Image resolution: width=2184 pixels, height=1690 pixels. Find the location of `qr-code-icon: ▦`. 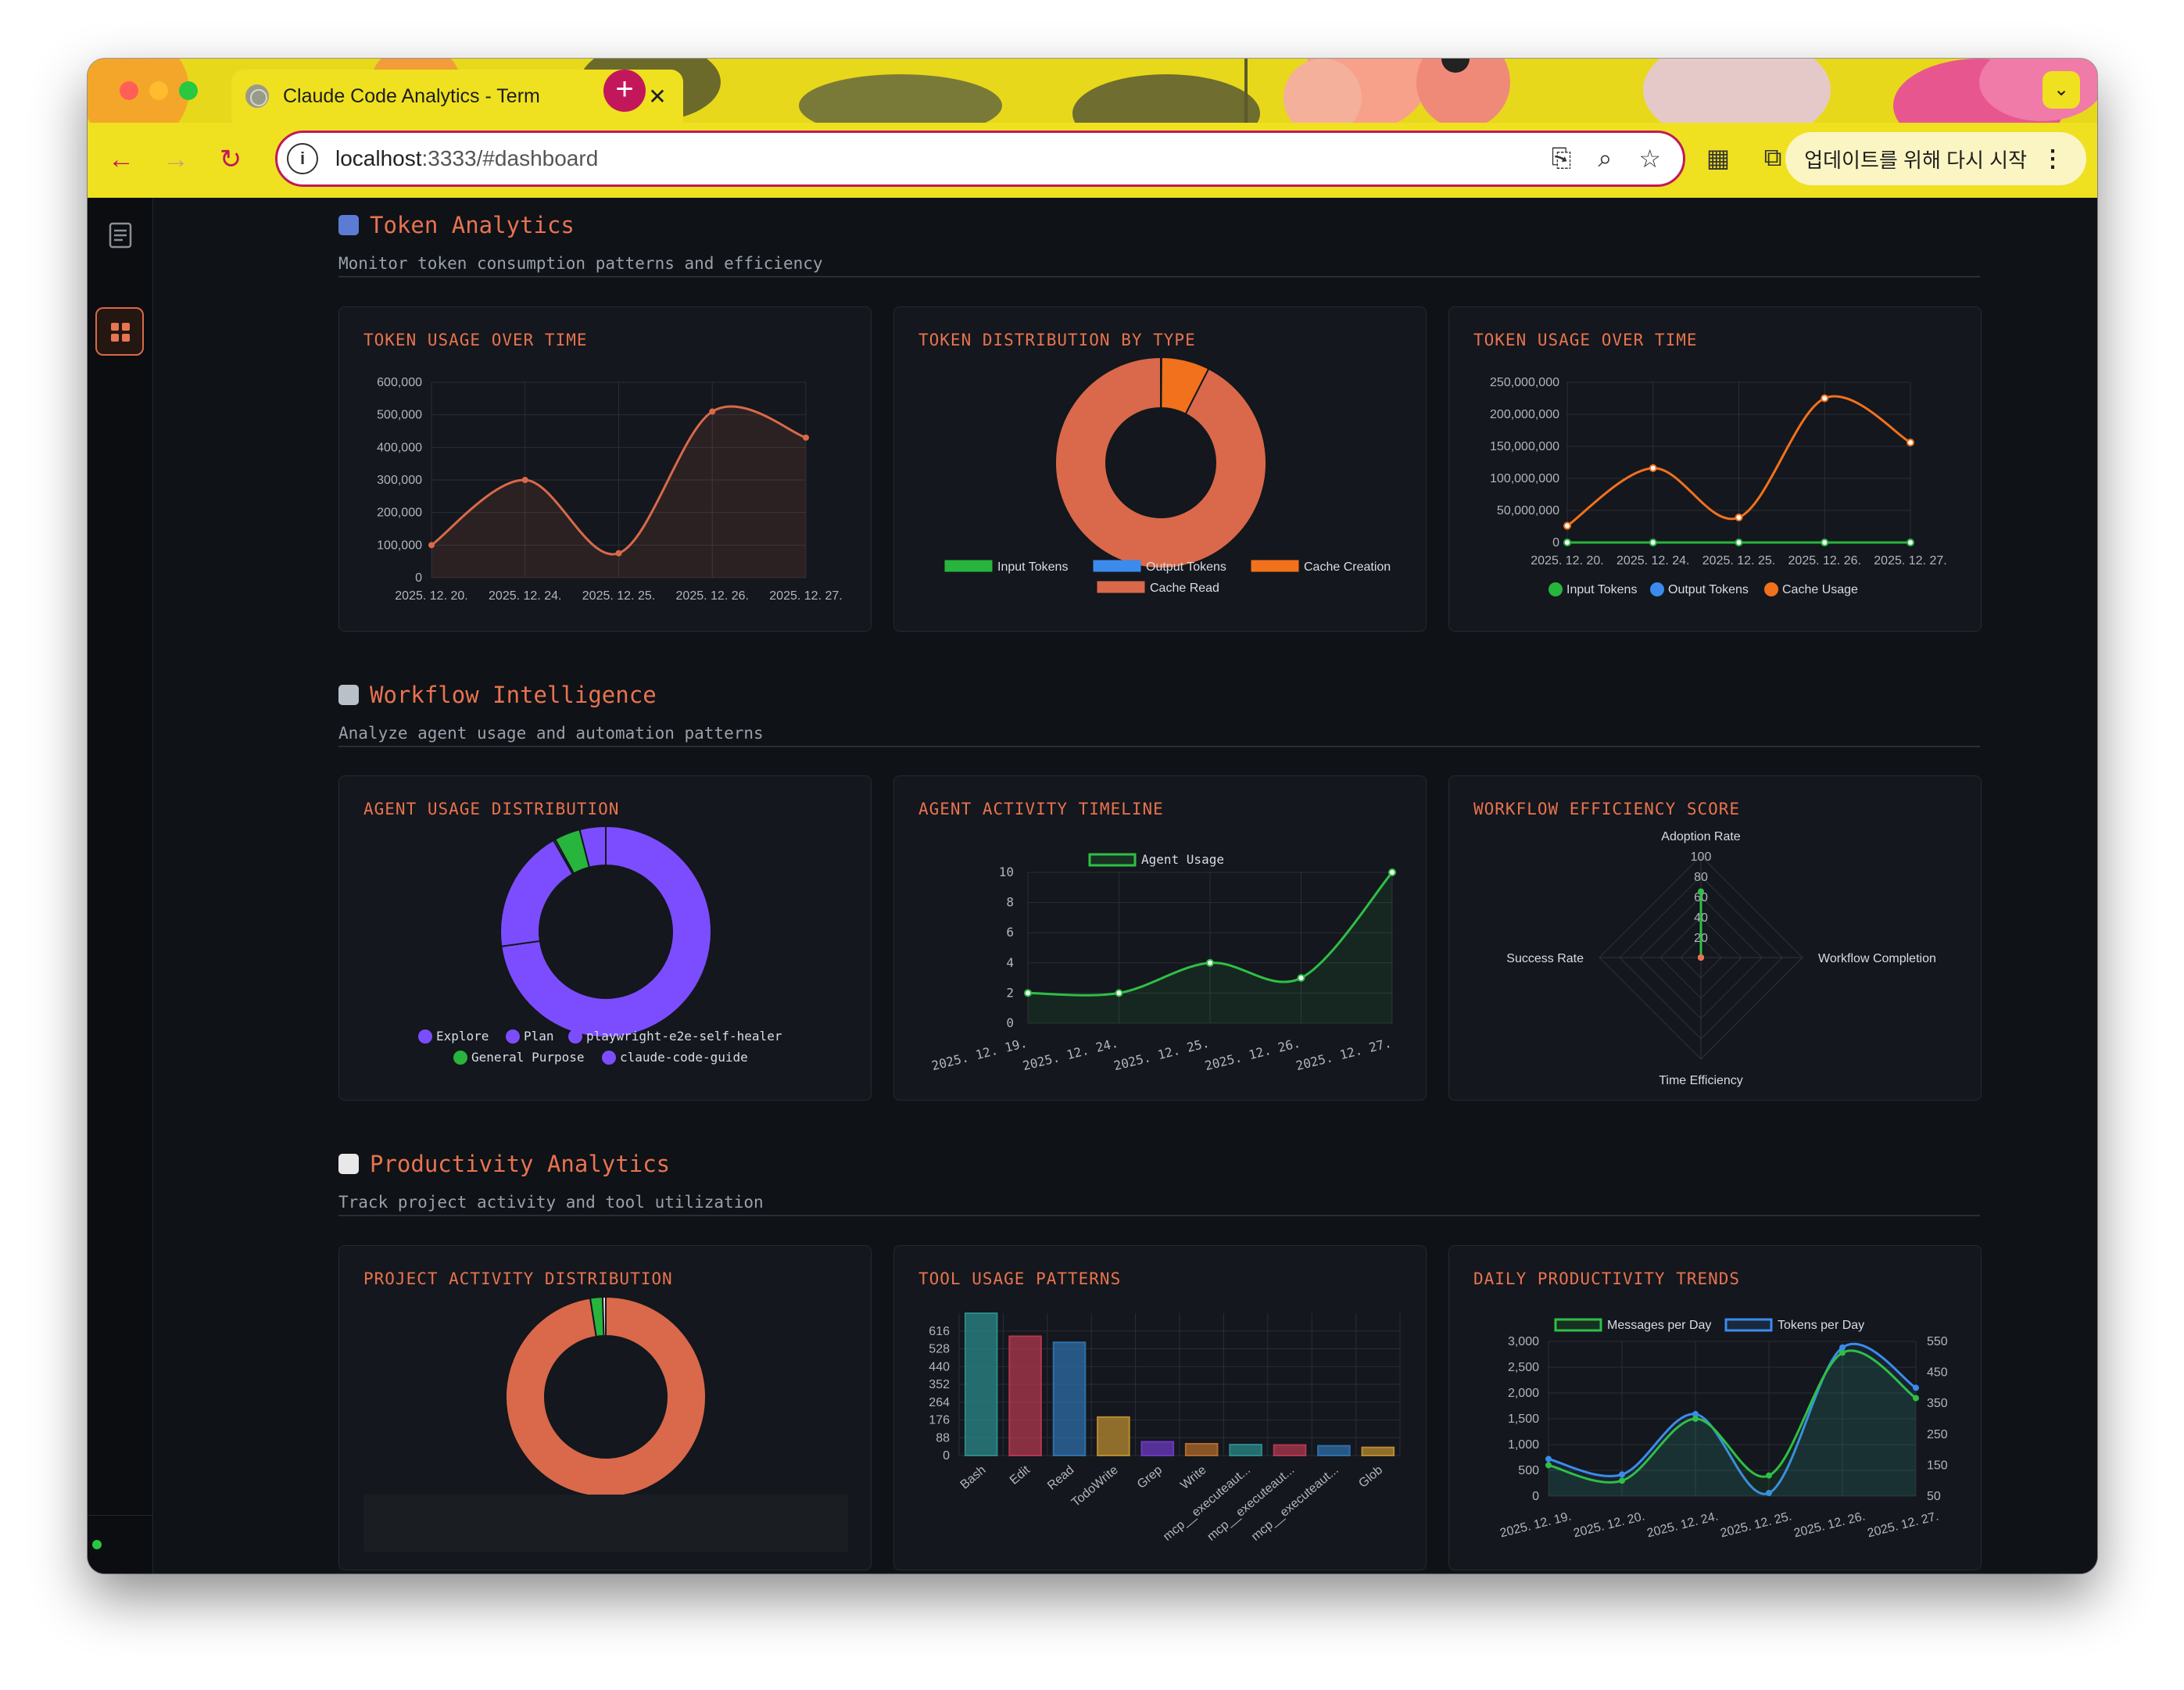

qr-code-icon: ▦ is located at coordinates (1718, 158).